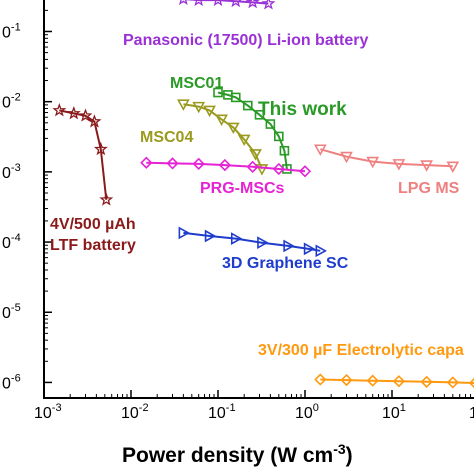  Describe the element at coordinates (93, 224) in the screenshot. I see `annotation-ltf-line1: 4V/500 µAh` at that location.